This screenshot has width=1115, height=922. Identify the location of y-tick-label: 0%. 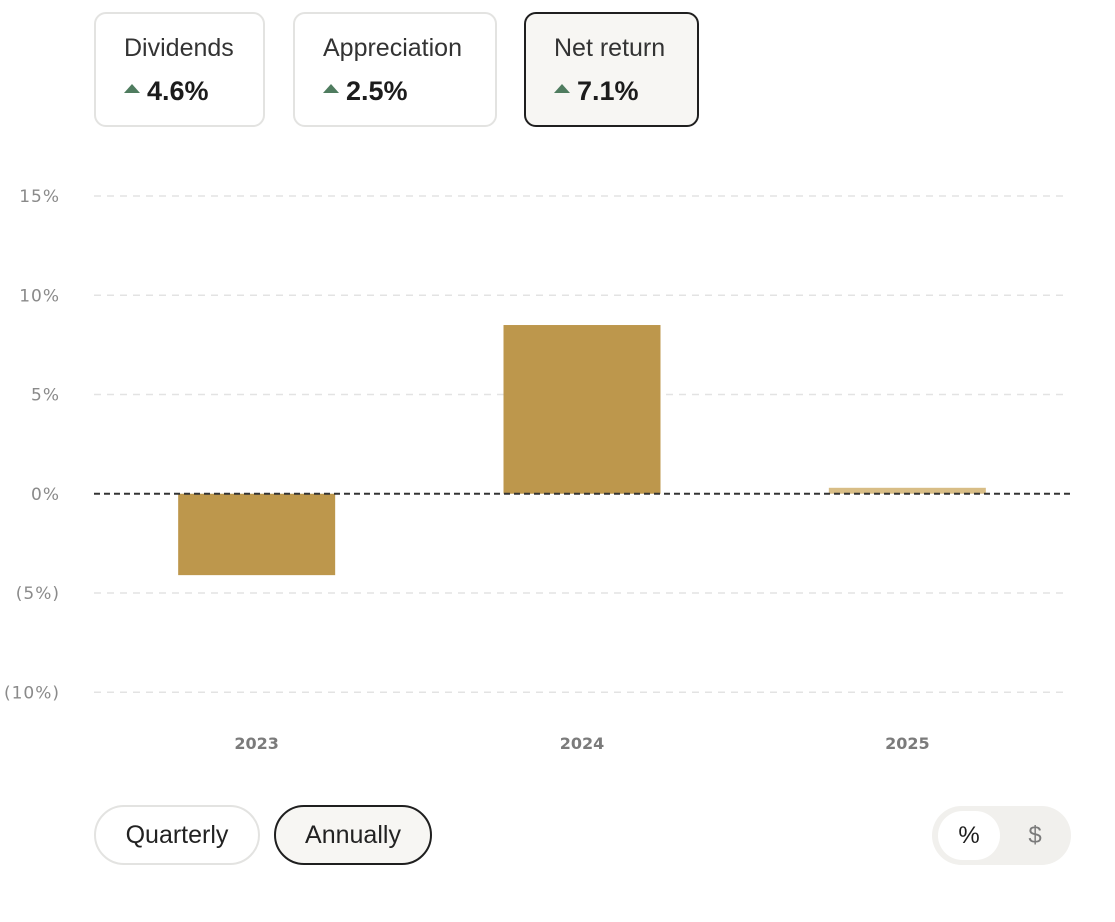
(45, 495).